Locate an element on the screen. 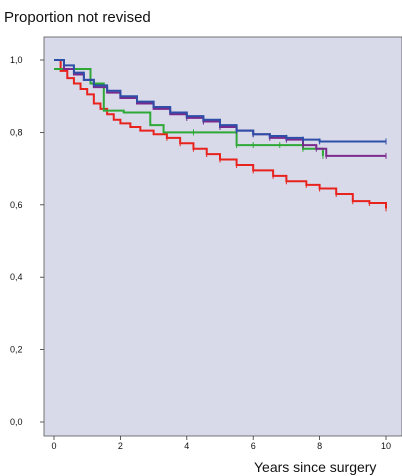 The height and width of the screenshot is (476, 402). x-tick-label: 8 is located at coordinates (319, 446).